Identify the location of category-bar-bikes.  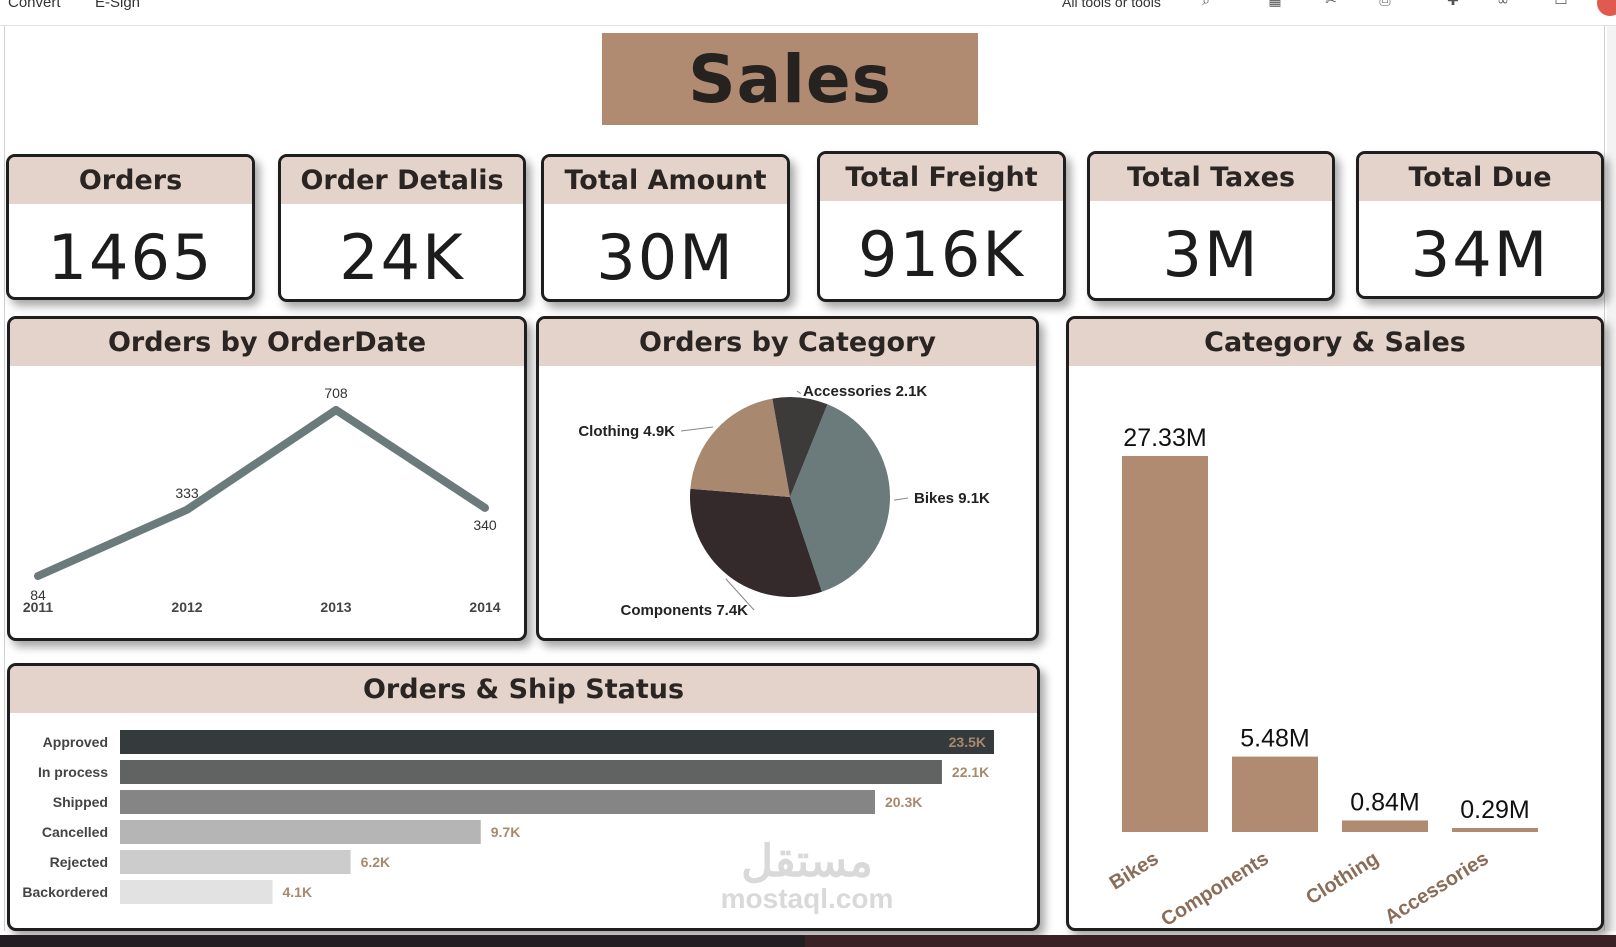
(1165, 644).